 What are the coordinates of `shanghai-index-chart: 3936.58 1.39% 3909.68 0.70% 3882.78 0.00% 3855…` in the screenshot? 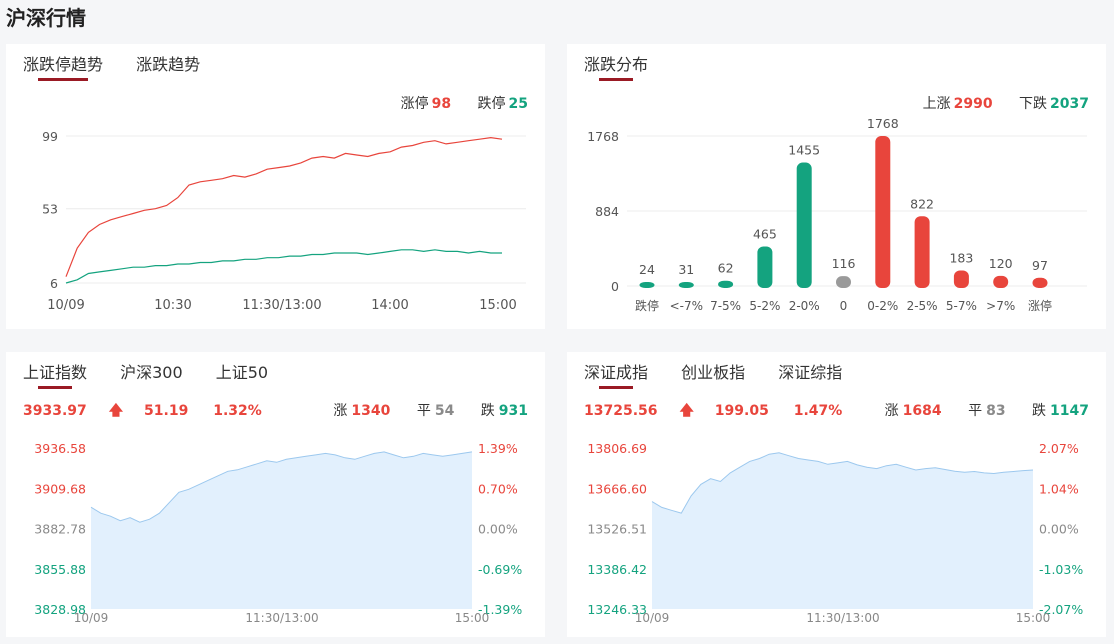 It's located at (278, 533).